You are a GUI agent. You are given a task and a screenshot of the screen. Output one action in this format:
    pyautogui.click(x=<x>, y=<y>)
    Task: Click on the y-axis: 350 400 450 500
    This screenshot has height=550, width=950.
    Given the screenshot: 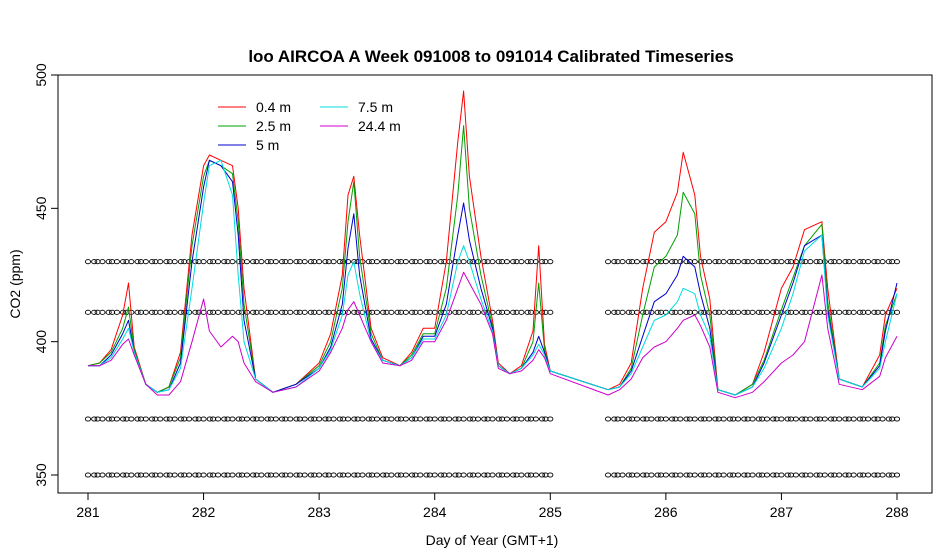 What is the action you would take?
    pyautogui.click(x=45, y=275)
    